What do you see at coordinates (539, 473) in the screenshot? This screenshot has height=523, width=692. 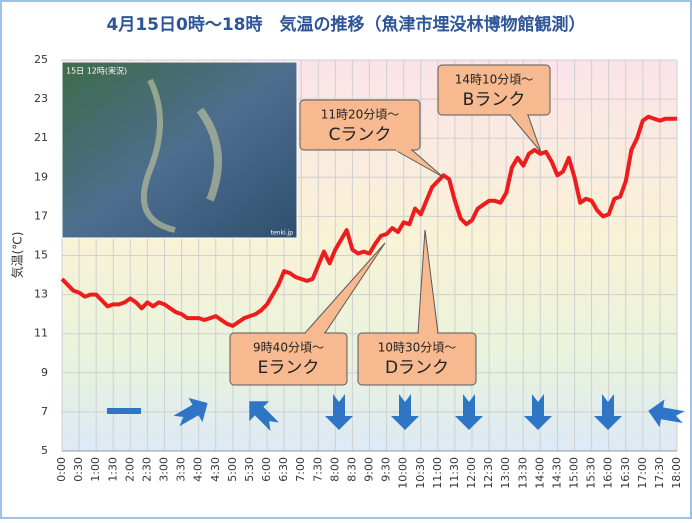 I see `x-tick-label: 14:00` at bounding box center [539, 473].